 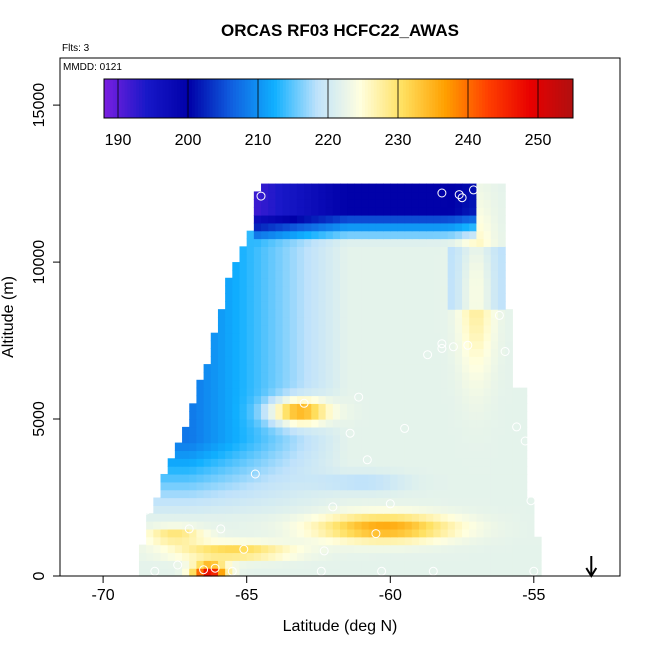 I want to click on x-tick-label: -55, so click(x=533, y=595).